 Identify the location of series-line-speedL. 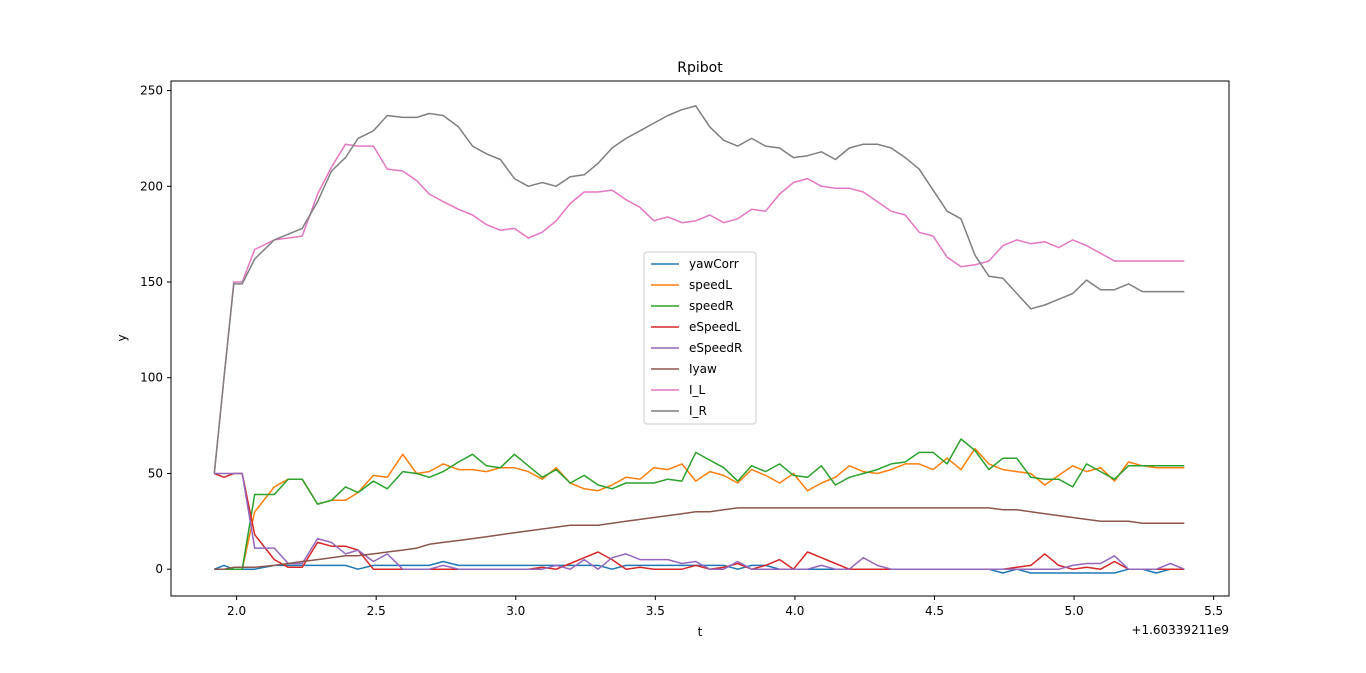
(699, 508).